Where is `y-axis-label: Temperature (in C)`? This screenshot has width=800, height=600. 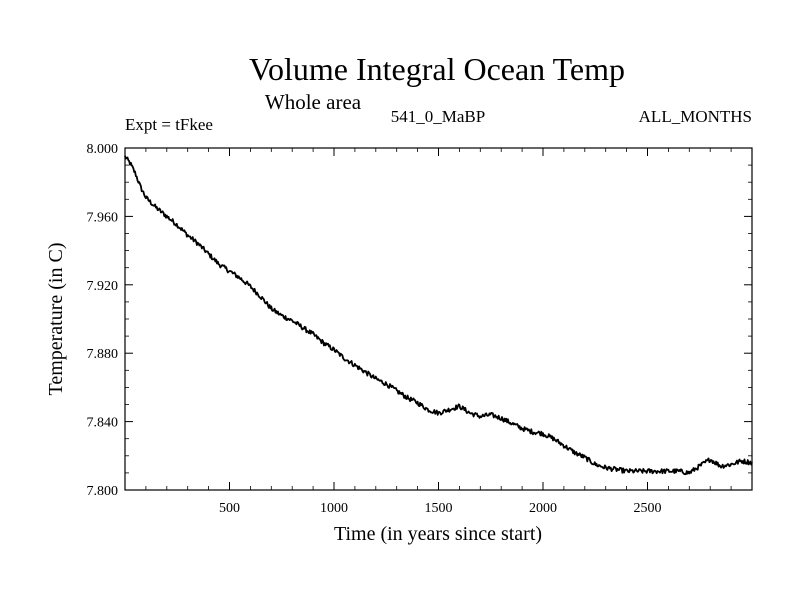 y-axis-label: Temperature (in C) is located at coordinates (56, 319).